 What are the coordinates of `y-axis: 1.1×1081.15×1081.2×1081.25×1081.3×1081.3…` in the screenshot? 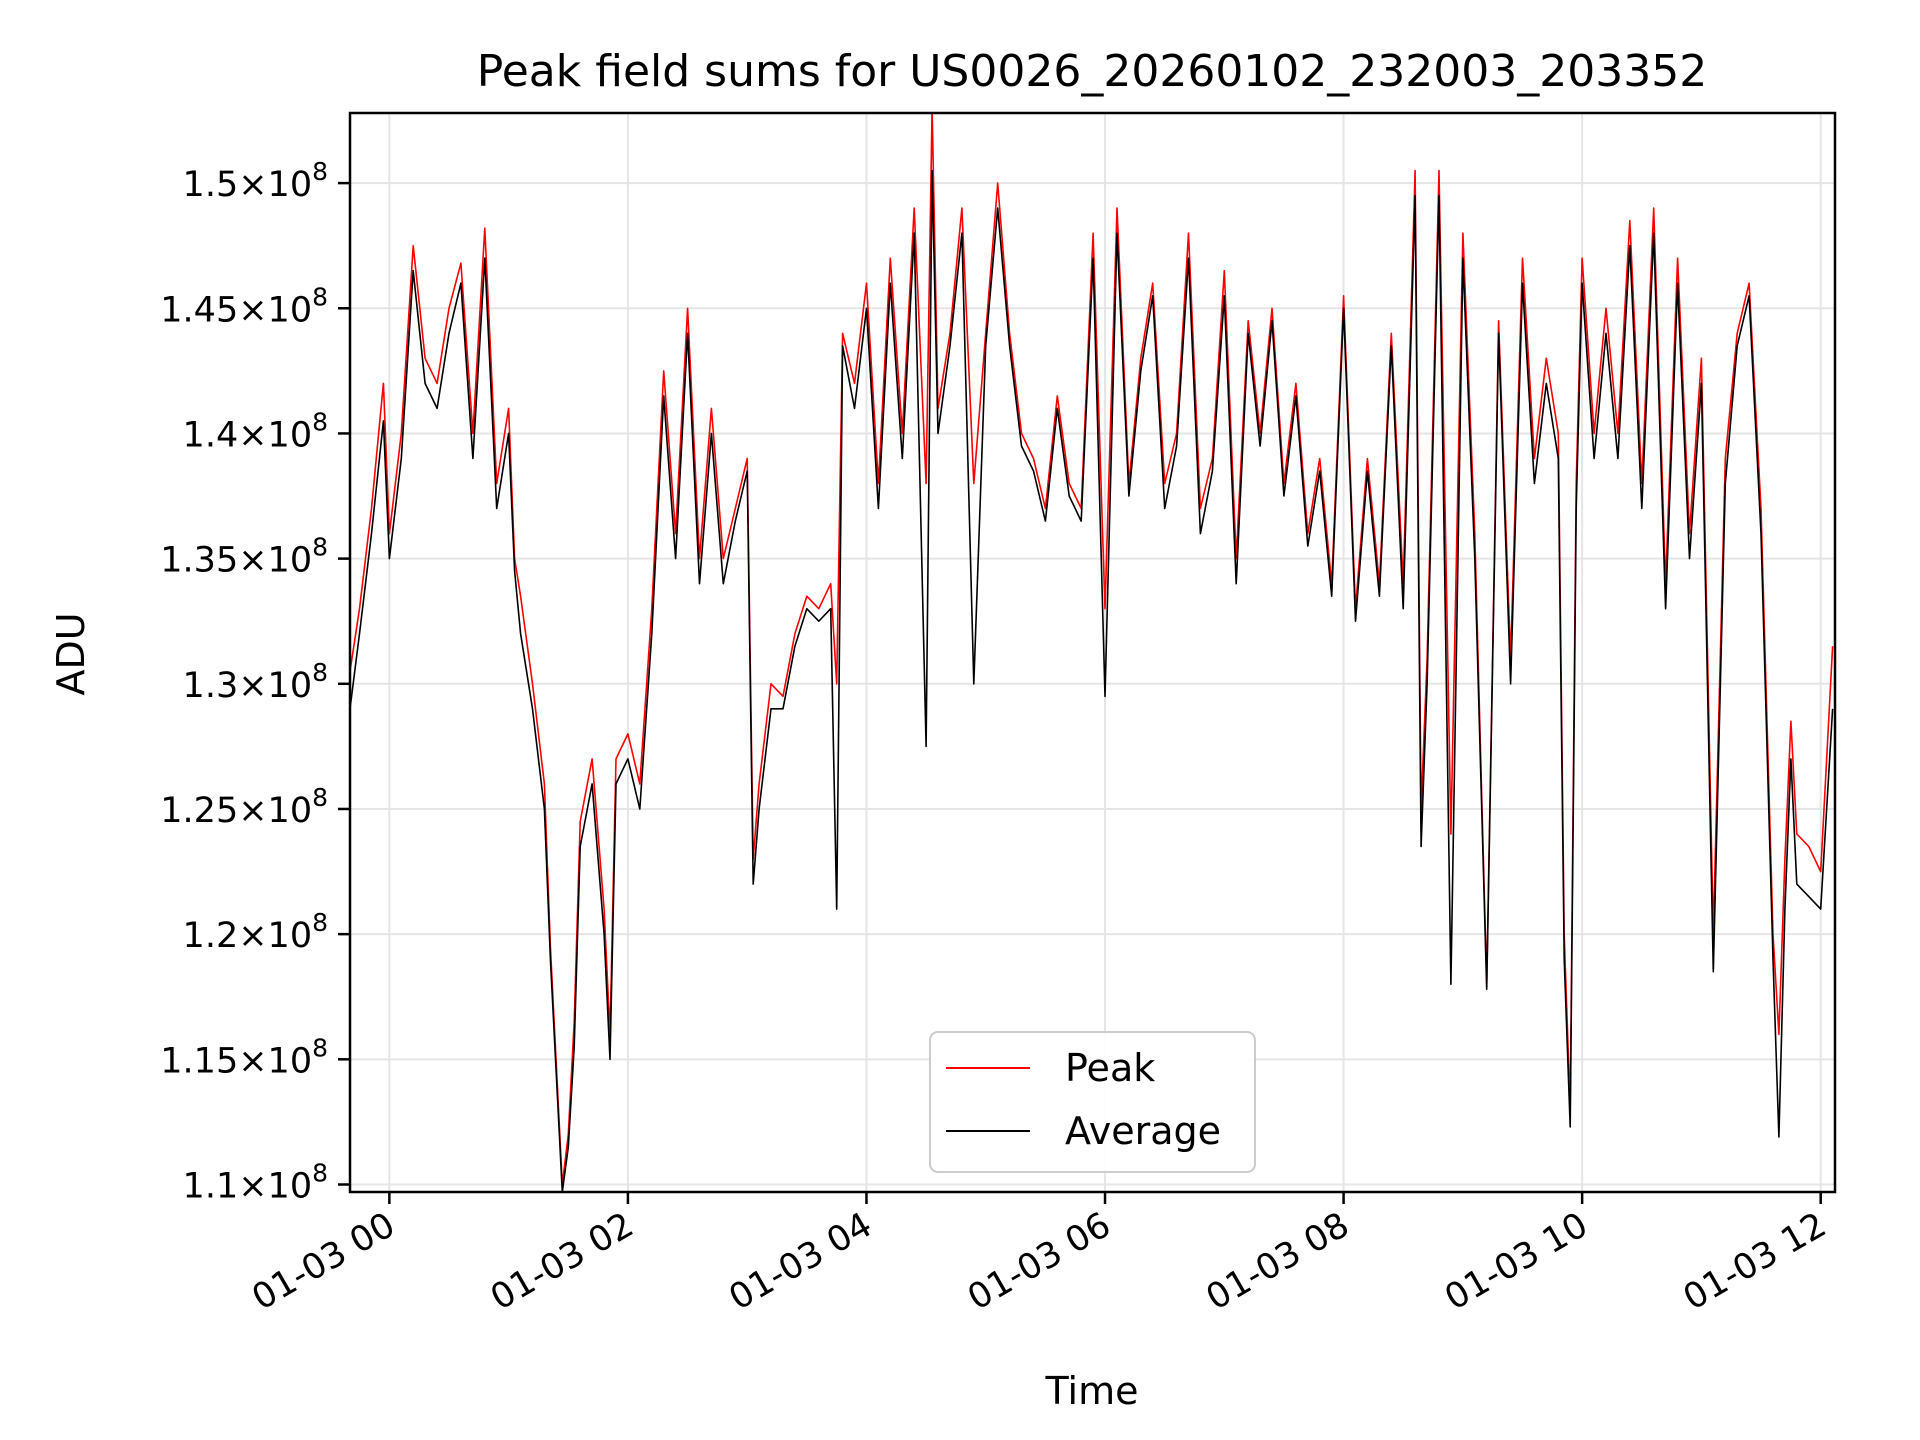 It's located at (255, 681).